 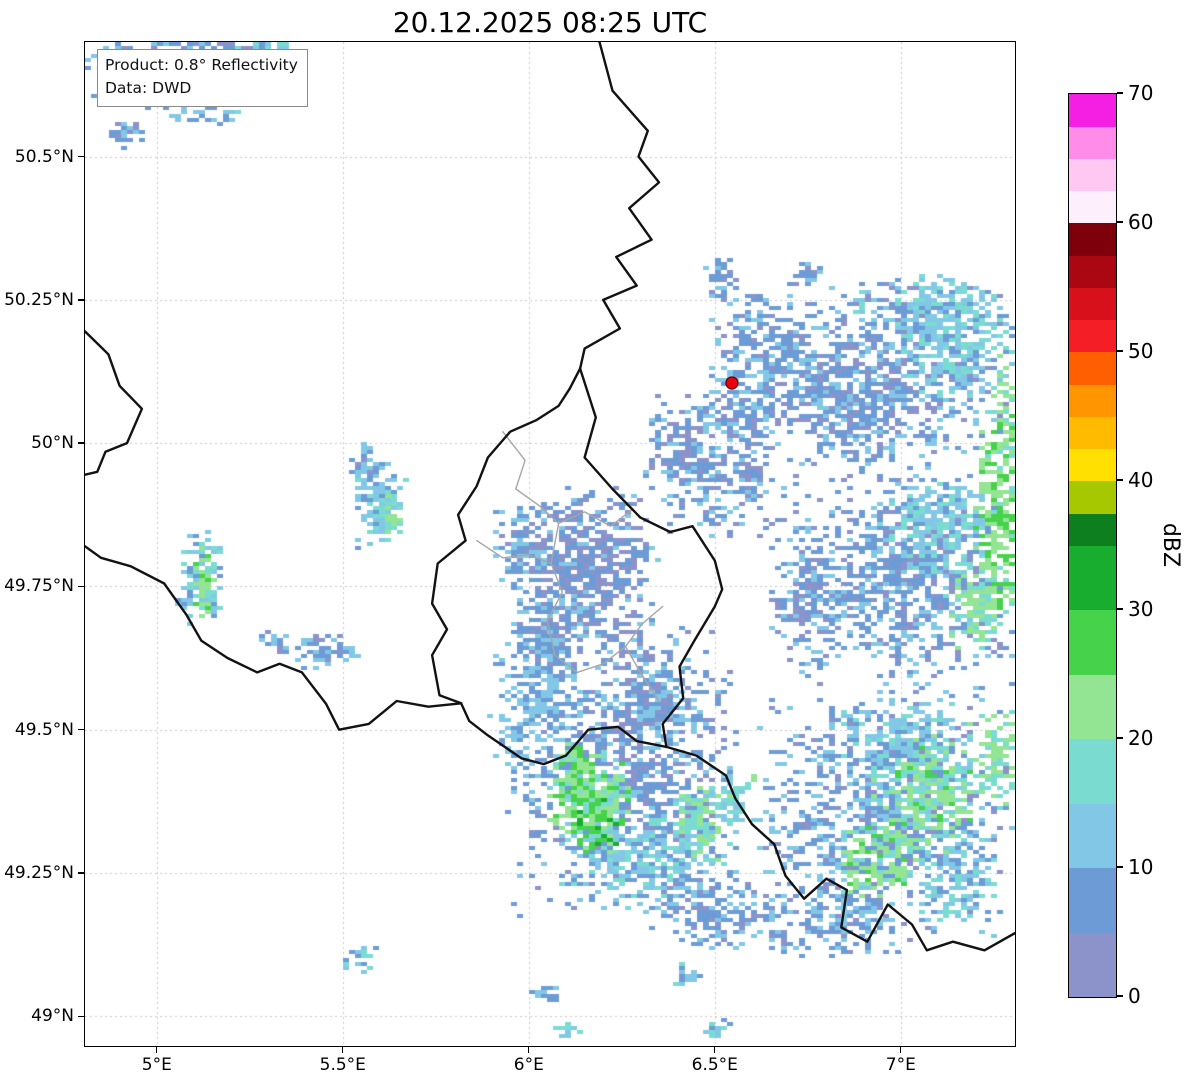 What do you see at coordinates (52, 443) in the screenshot?
I see `y-tick-label: 50°N` at bounding box center [52, 443].